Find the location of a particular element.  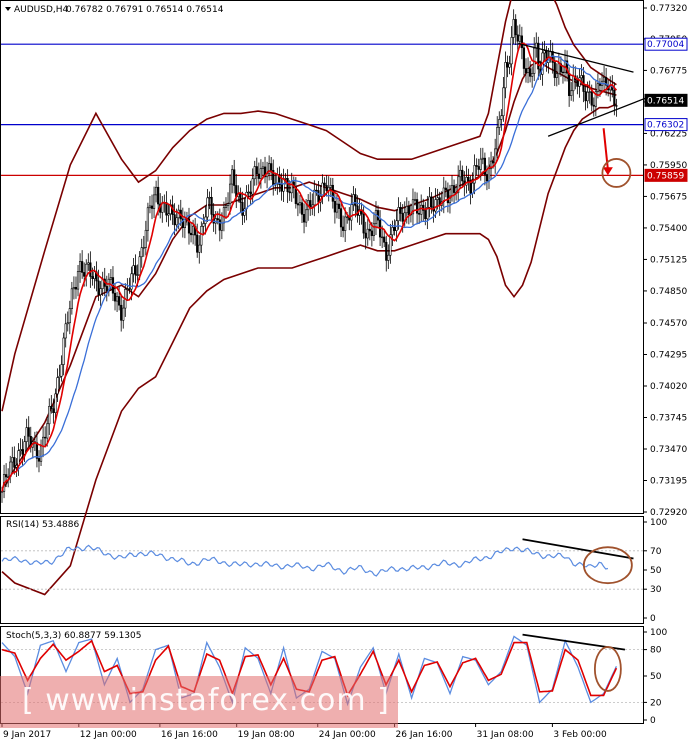

dropdown-triangle-icon is located at coordinates (8, 9).